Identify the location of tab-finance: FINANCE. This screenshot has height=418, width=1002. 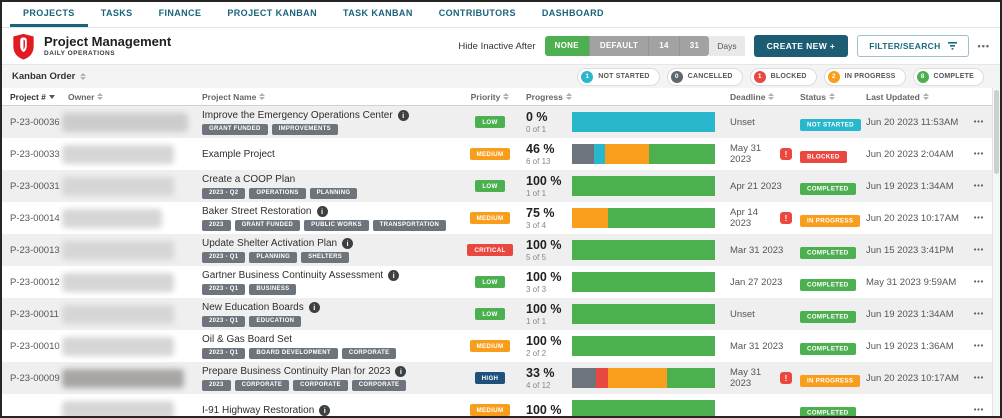
(180, 13).